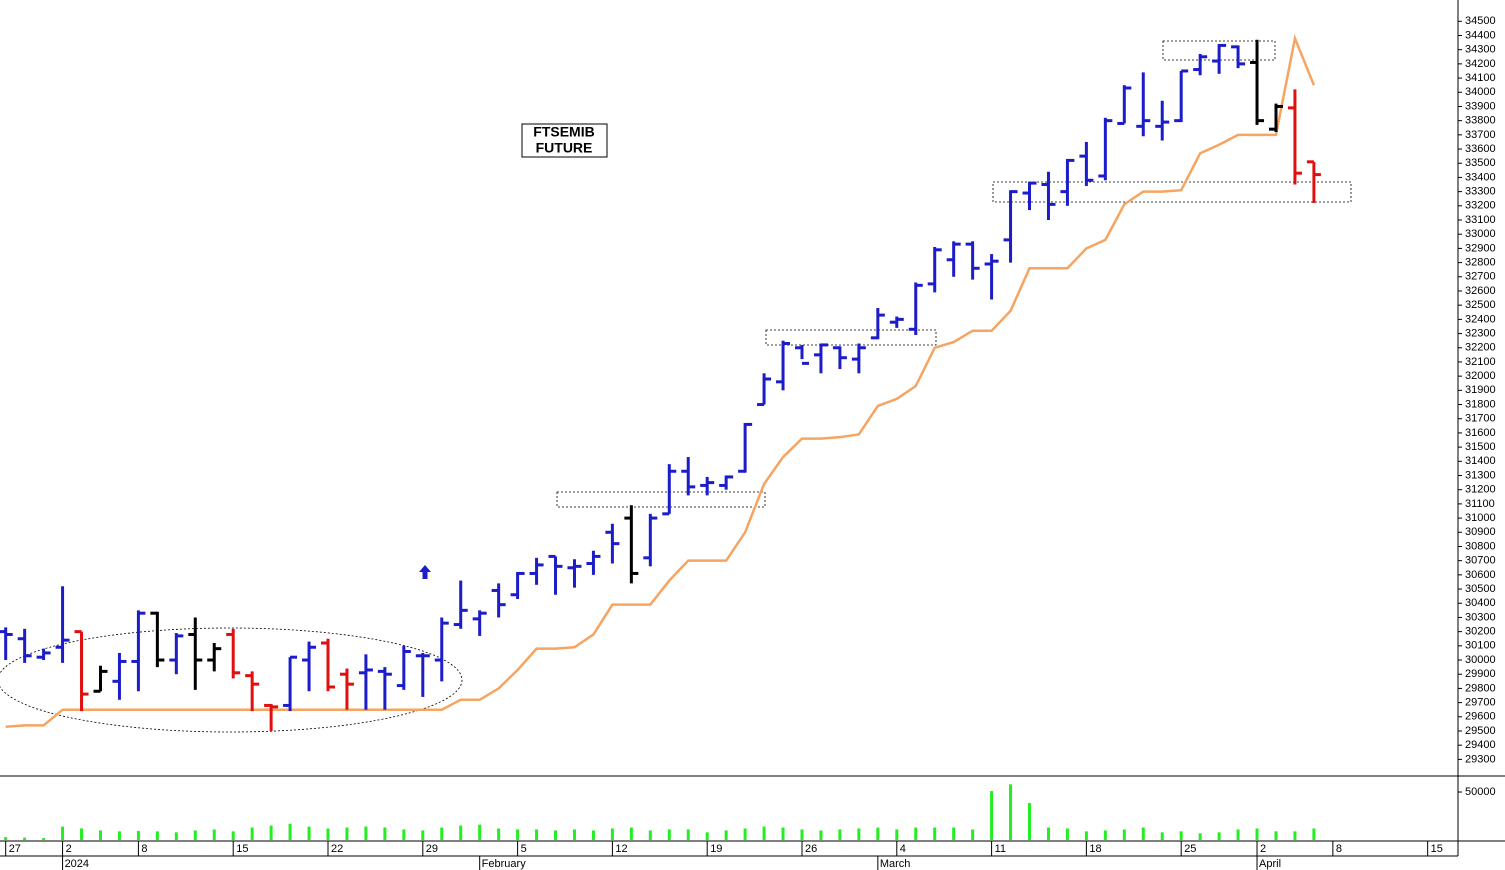  Describe the element at coordinates (1480, 78) in the screenshot. I see `y-tick-label: 34100` at that location.